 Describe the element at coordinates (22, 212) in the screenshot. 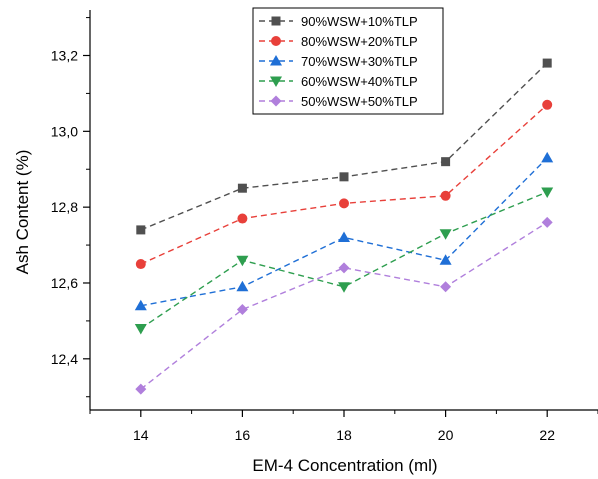

I see `y-axis-title: Ash Content (%)` at that location.